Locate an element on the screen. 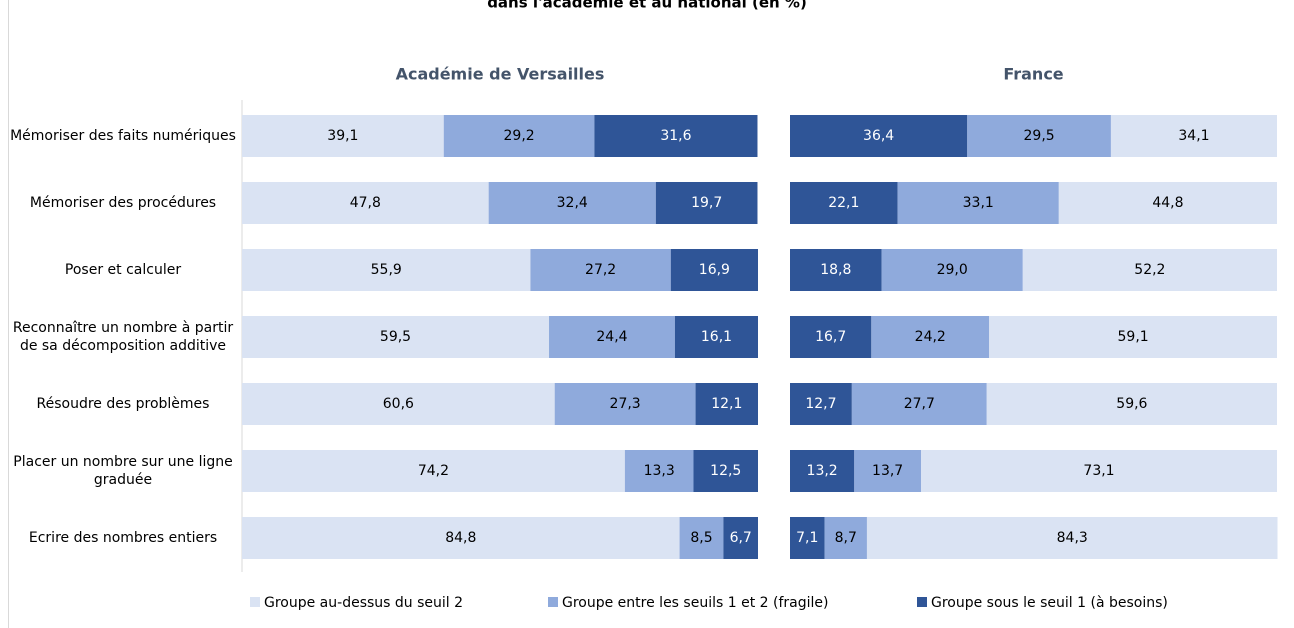  data-label: 27,3 is located at coordinates (625, 404).